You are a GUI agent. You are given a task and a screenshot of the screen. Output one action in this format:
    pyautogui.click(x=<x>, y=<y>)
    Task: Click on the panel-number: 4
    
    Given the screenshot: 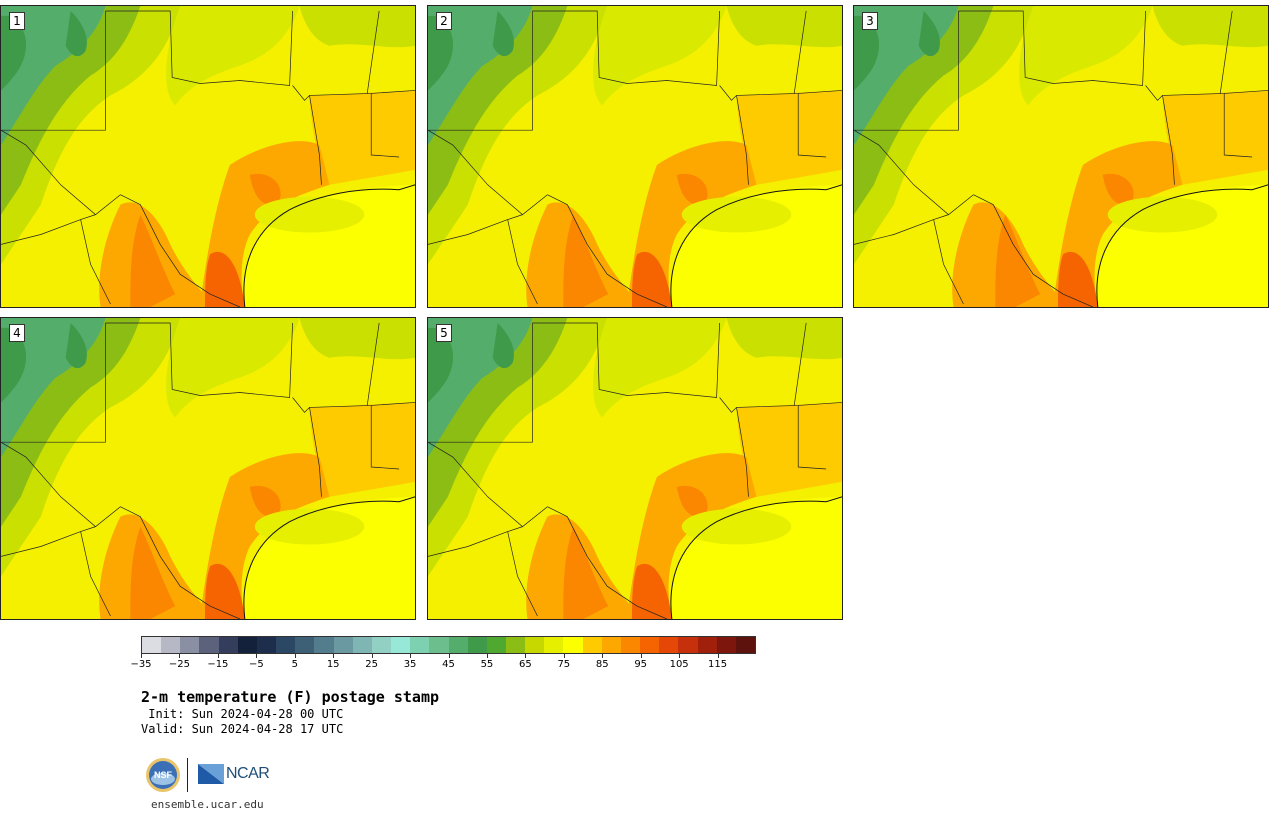 What is the action you would take?
    pyautogui.click(x=17, y=333)
    